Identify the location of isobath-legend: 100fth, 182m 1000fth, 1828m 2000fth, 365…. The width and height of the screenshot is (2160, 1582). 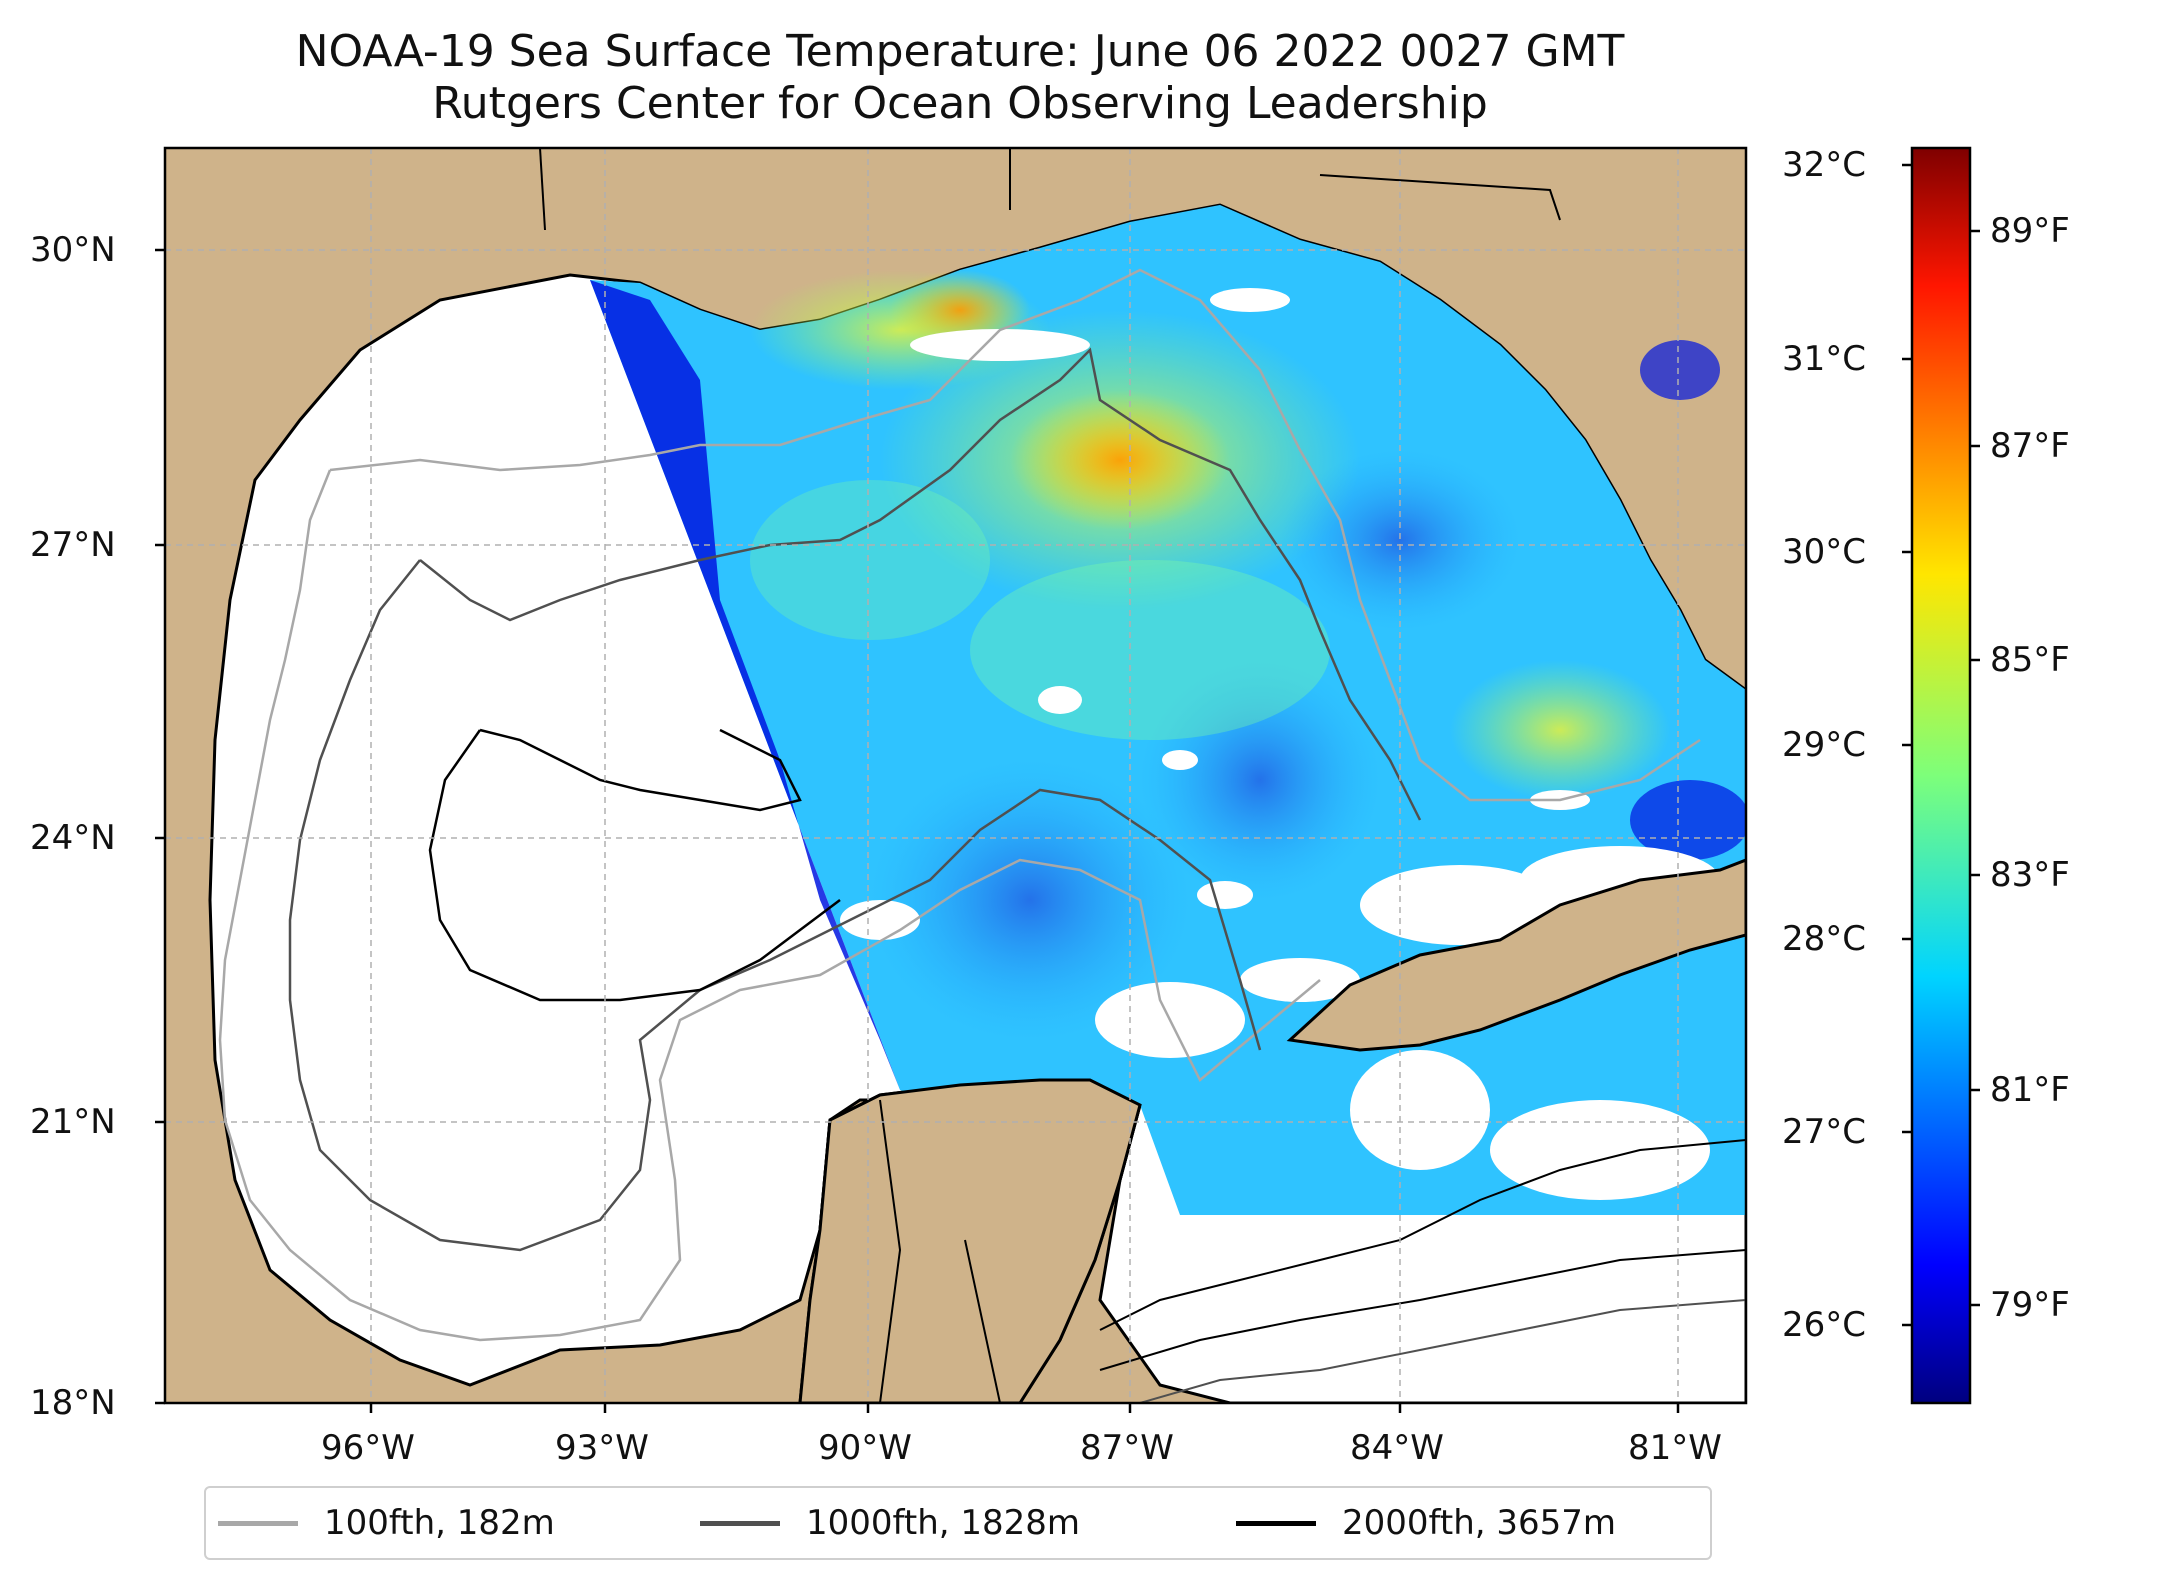
(958, 1523).